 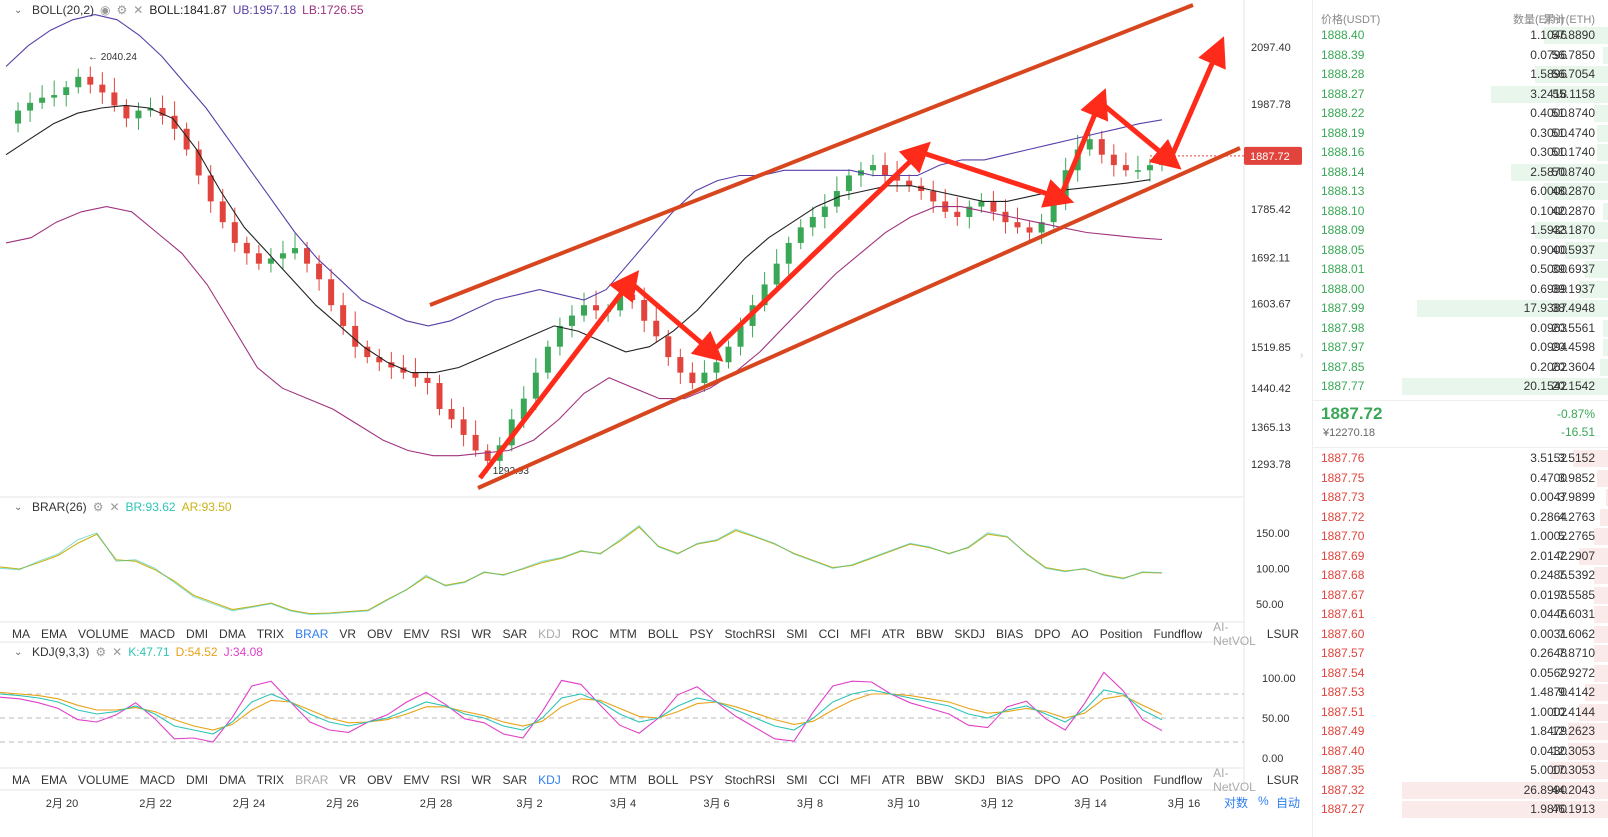 I want to click on bid-row: 1887.35 5.0000 17.3053, so click(x=1460, y=770).